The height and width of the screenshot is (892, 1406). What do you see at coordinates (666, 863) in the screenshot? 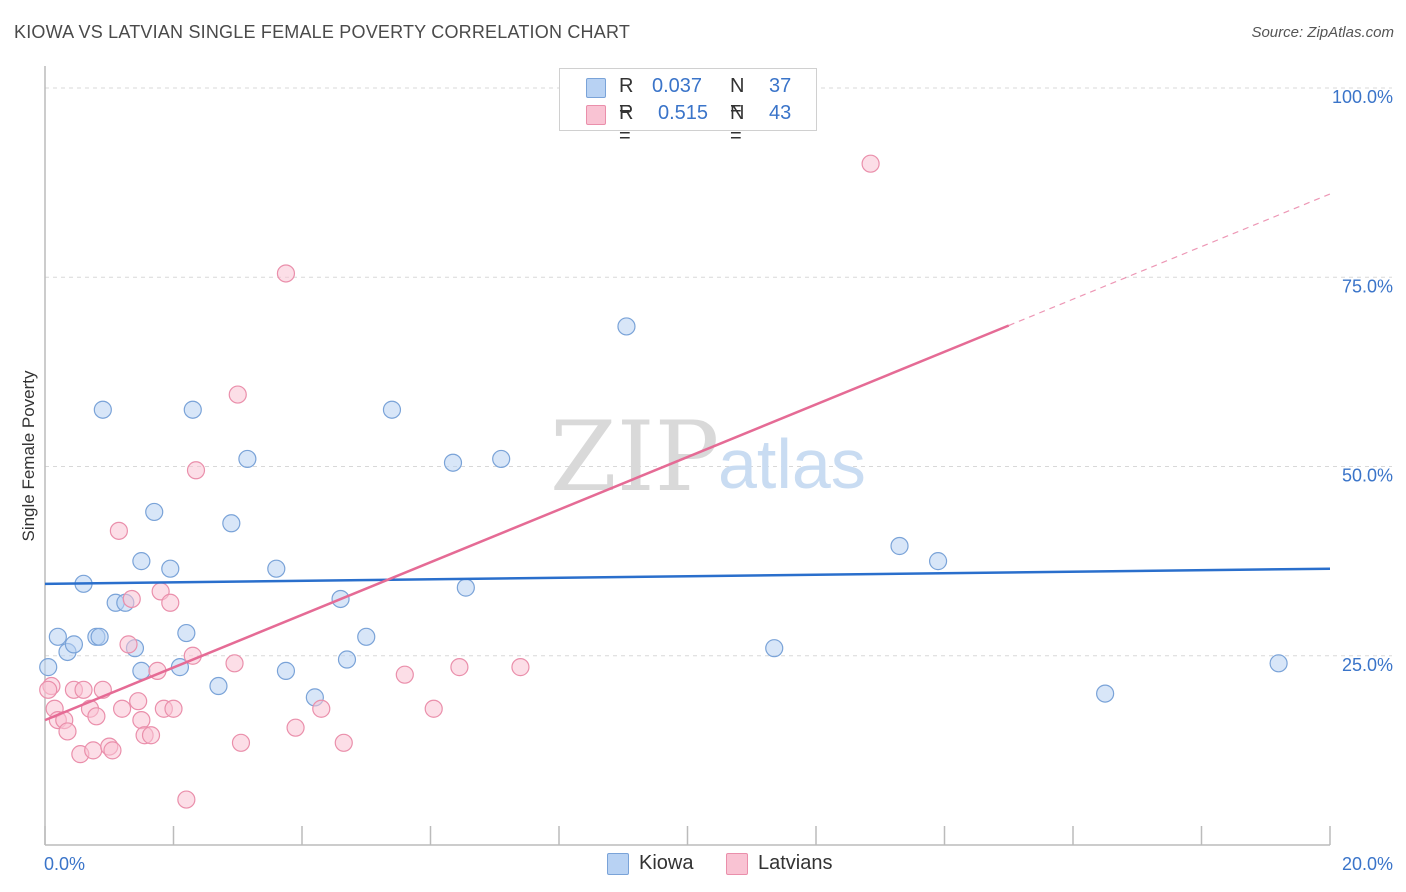
I see `bottom-kiowa-label: Kiowa` at bounding box center [666, 863].